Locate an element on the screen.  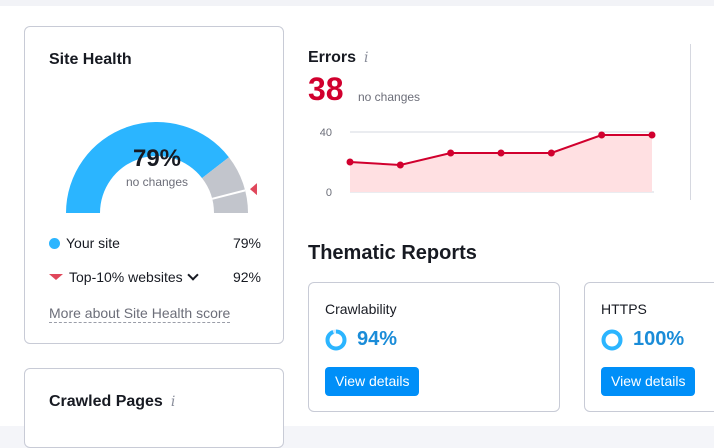
gauge-your-site-arc is located at coordinates (147, 167).